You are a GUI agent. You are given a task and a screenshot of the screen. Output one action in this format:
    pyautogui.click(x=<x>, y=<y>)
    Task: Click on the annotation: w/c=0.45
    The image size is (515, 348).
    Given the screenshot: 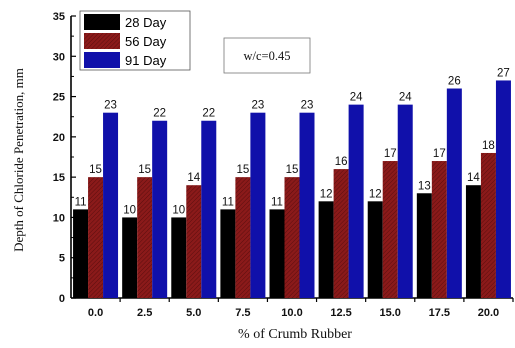 What is the action you would take?
    pyautogui.click(x=267, y=55)
    